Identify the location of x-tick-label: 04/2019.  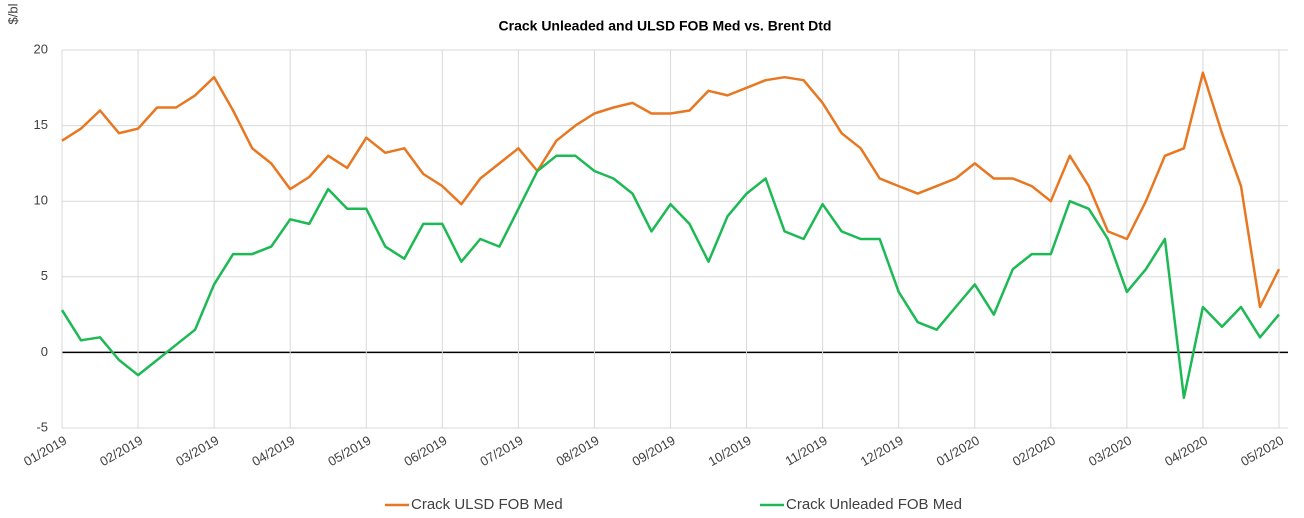
(273, 451).